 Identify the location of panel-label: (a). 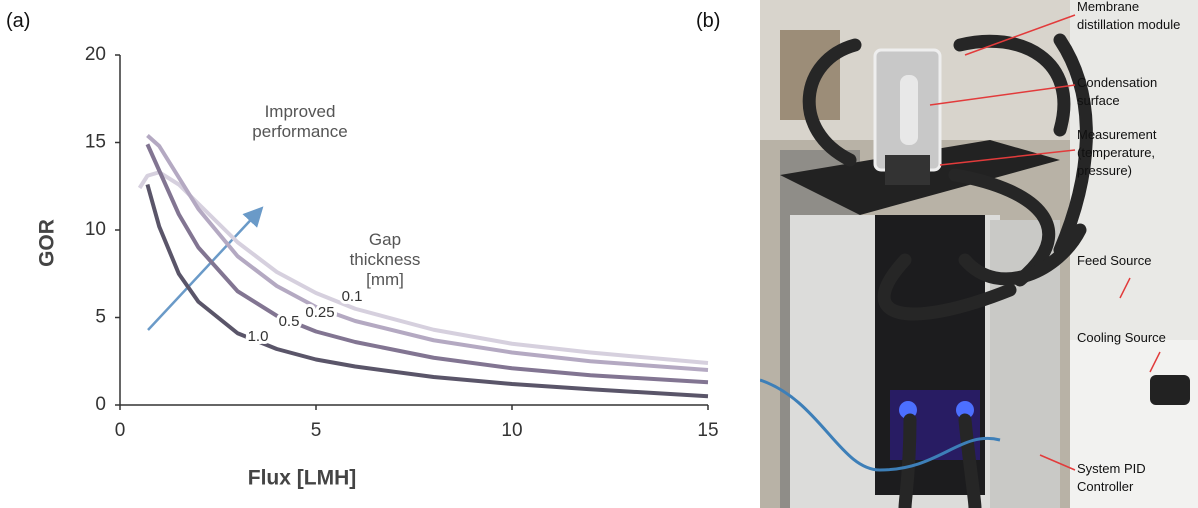
(18, 21).